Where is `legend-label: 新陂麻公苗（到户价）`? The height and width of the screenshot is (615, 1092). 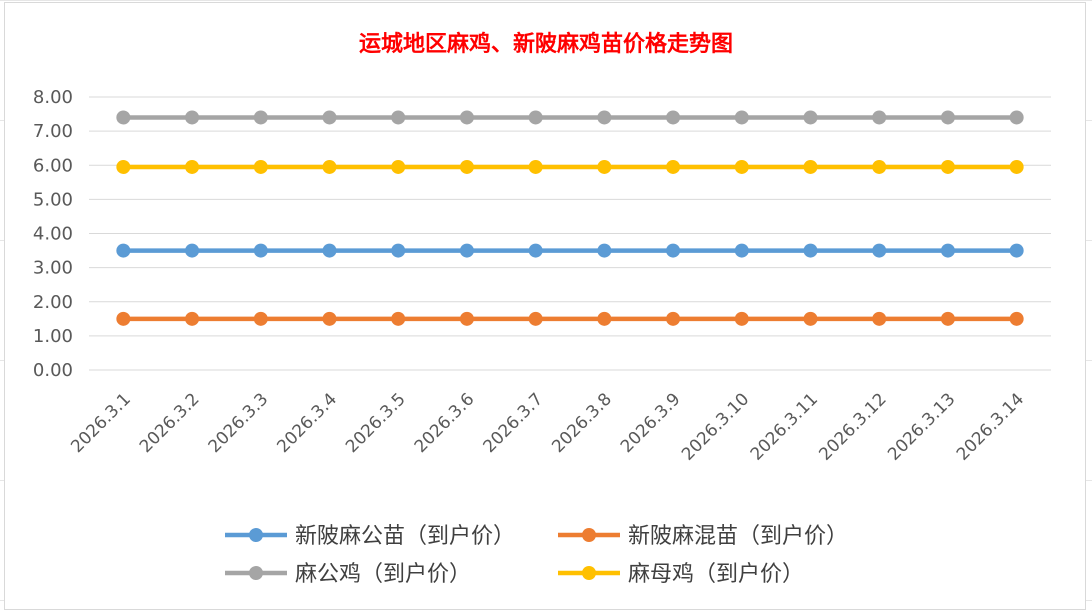
legend-label: 新陂麻公苗（到户价） is located at coordinates (405, 536).